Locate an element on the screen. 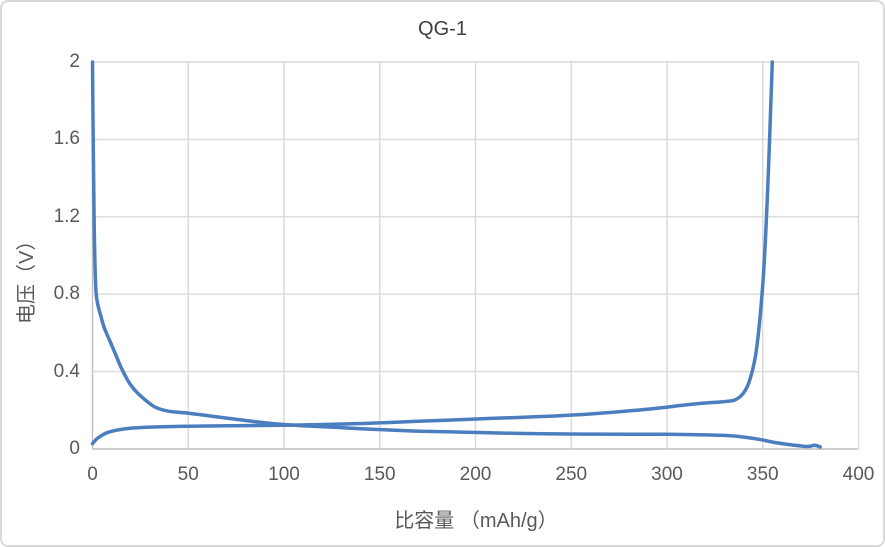  x-axis-title: 比容量 （mAh/g） is located at coordinates (476, 521).